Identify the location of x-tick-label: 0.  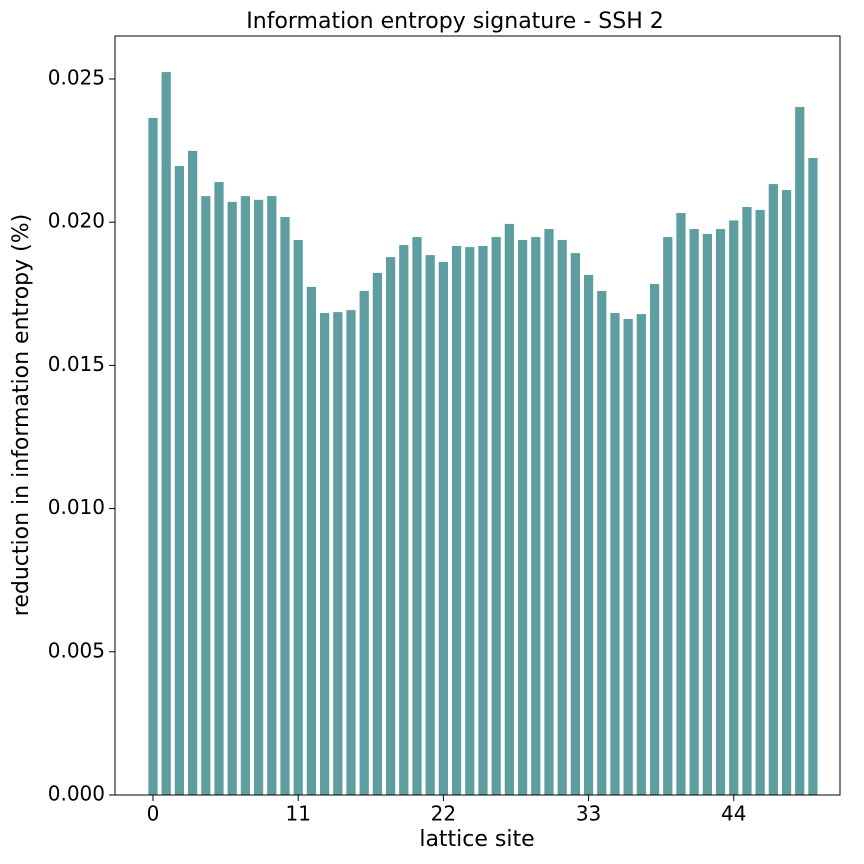
(153, 814).